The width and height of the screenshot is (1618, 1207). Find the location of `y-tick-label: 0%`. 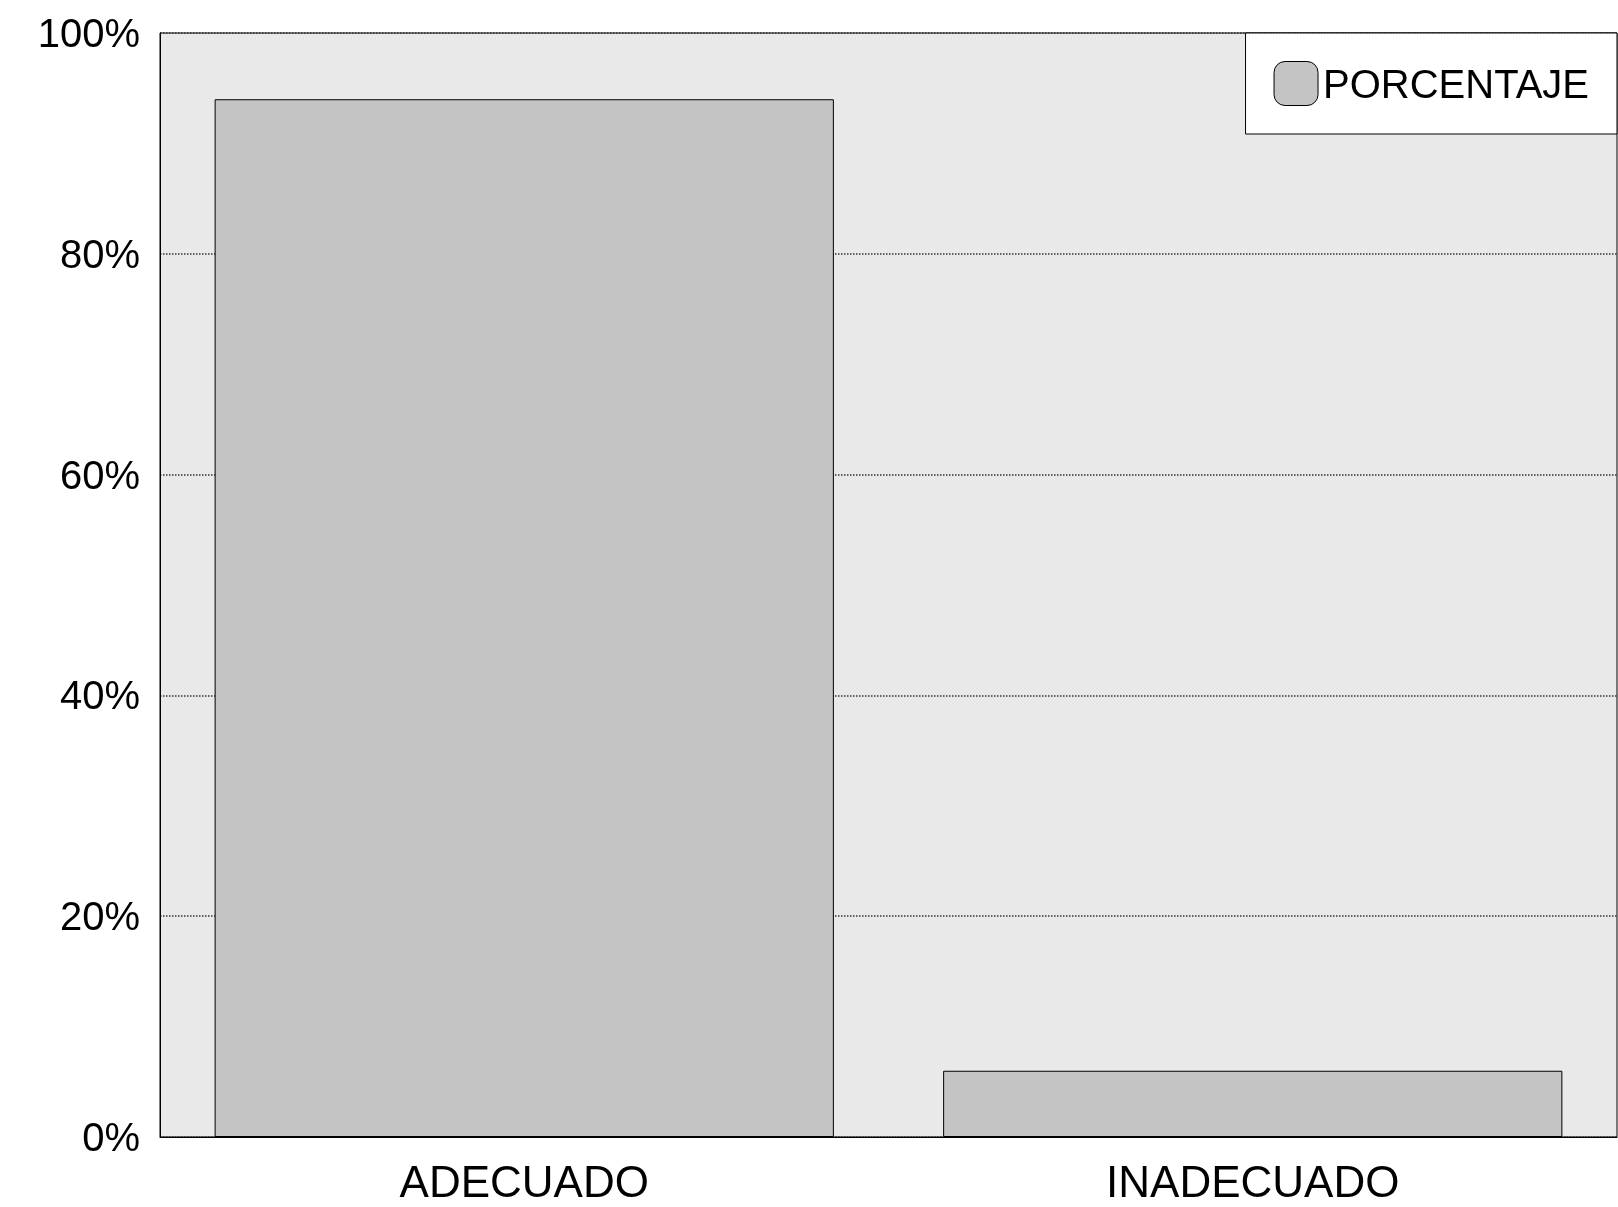

y-tick-label: 0% is located at coordinates (111, 1137).